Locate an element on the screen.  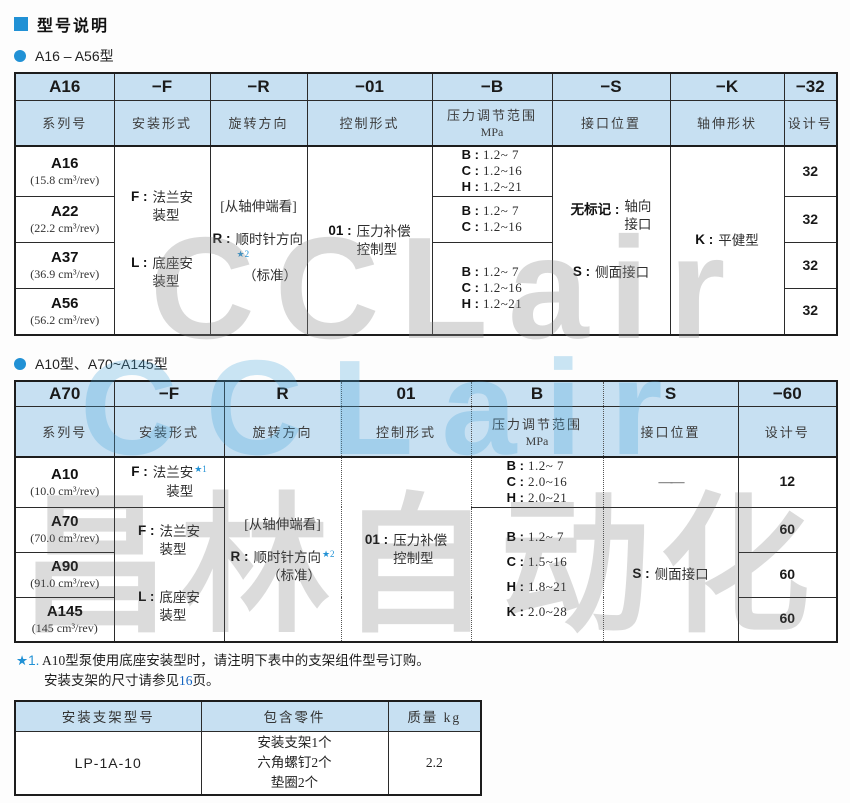
series-displacement: (36.9 cm³/rev) is located at coordinates (65, 274).